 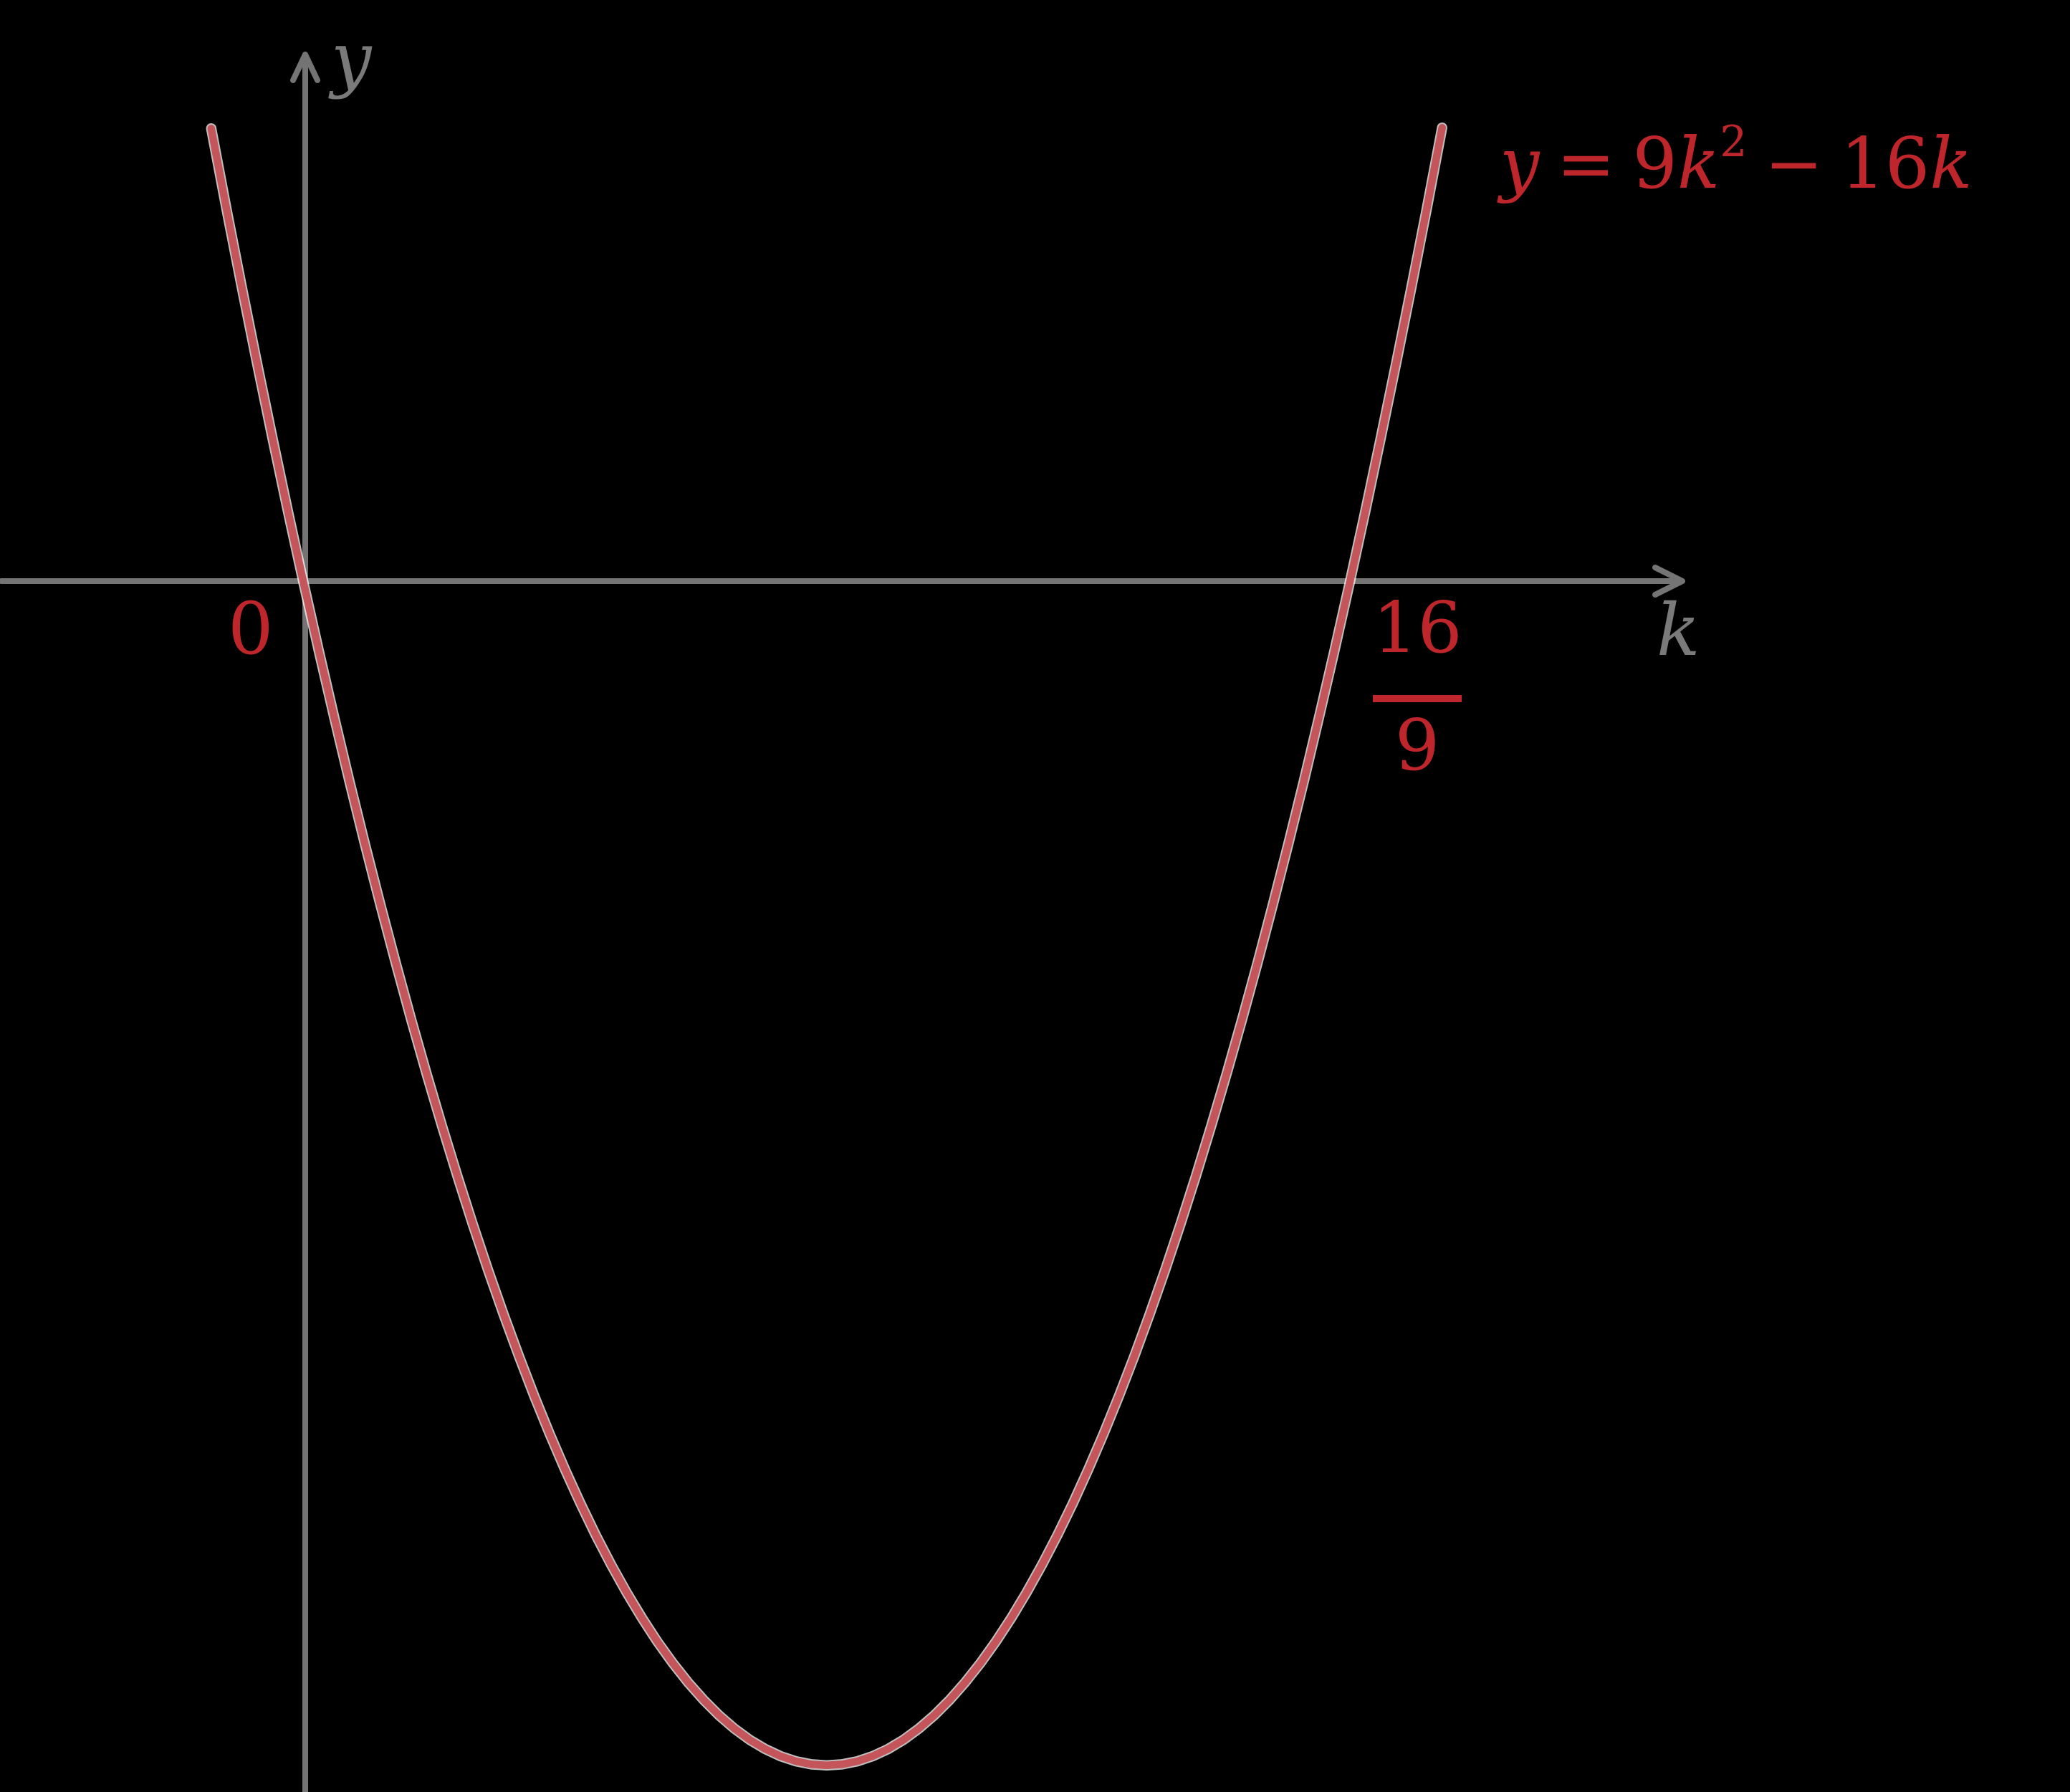 What do you see at coordinates (1678, 630) in the screenshot?
I see `k-axis-label: k` at bounding box center [1678, 630].